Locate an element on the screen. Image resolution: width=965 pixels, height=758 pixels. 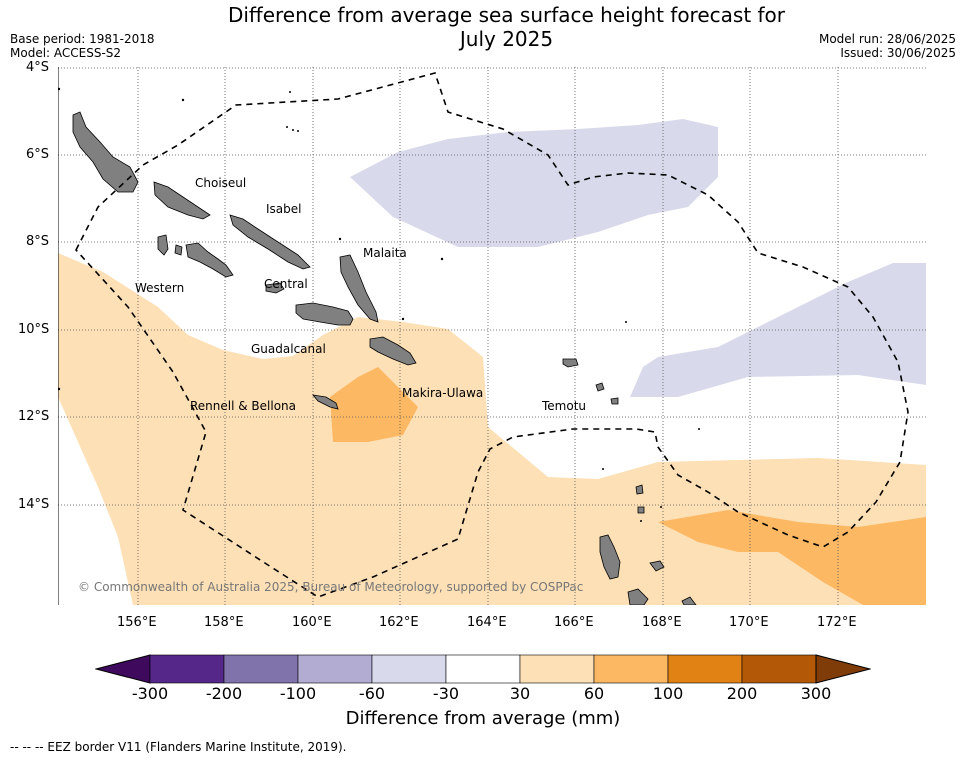
cb-label-2: -100 is located at coordinates (298, 693).